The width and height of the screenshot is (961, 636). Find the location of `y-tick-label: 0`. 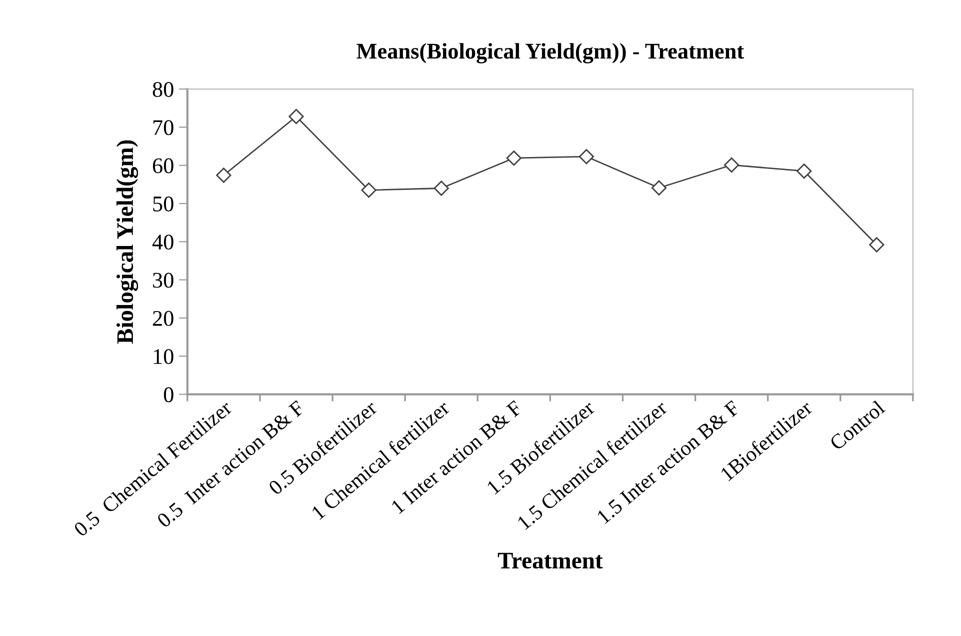

y-tick-label: 0 is located at coordinates (169, 394).